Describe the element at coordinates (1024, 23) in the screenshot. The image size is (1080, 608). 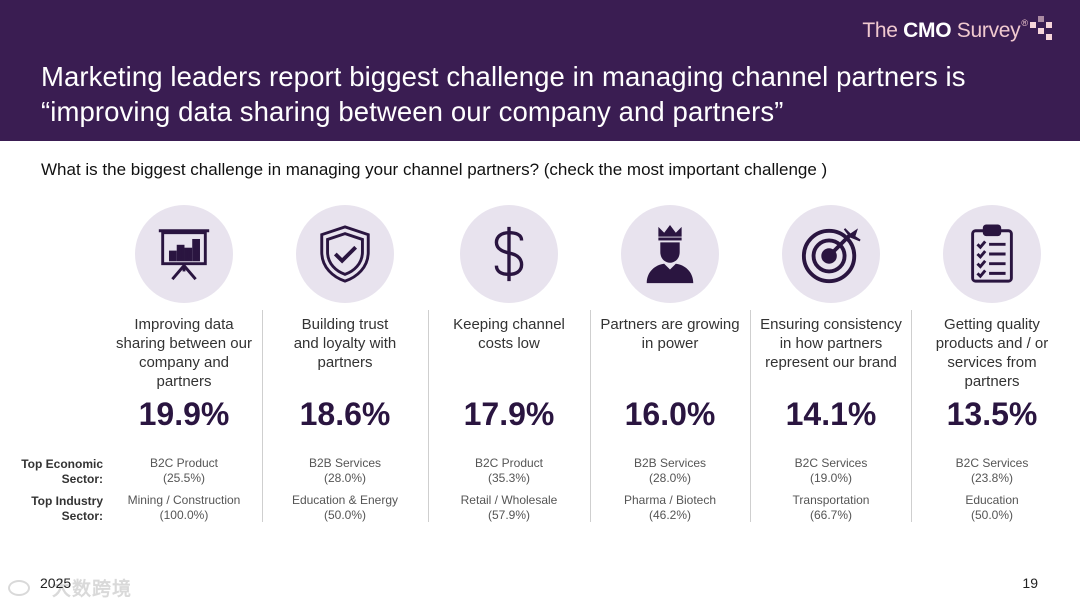
I see `registered-mark: ®` at that location.